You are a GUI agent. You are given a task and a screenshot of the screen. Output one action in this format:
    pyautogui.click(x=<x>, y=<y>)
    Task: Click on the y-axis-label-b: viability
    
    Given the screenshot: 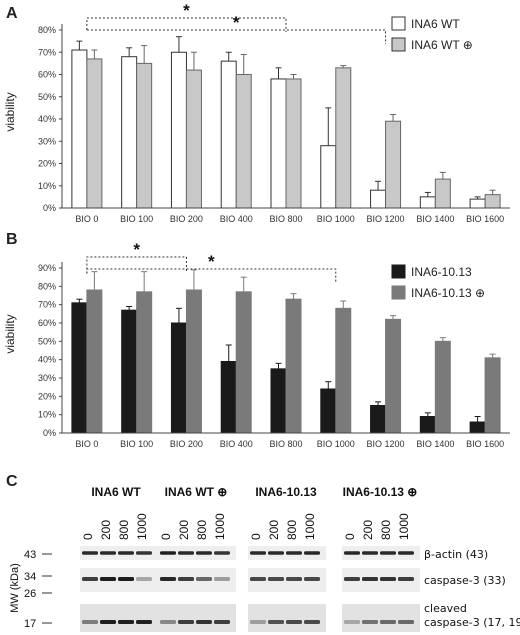 What is the action you would take?
    pyautogui.click(x=10, y=333)
    